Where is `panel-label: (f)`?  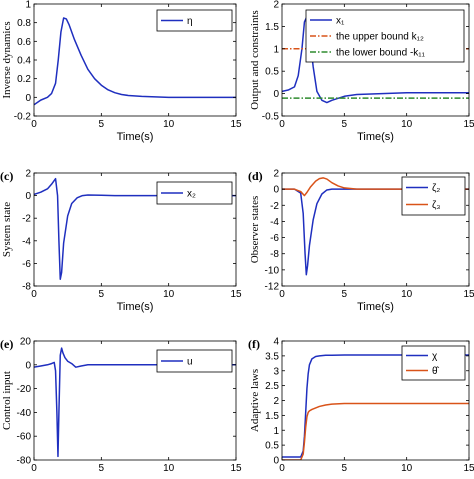 panel-label: (f) is located at coordinates (254, 344).